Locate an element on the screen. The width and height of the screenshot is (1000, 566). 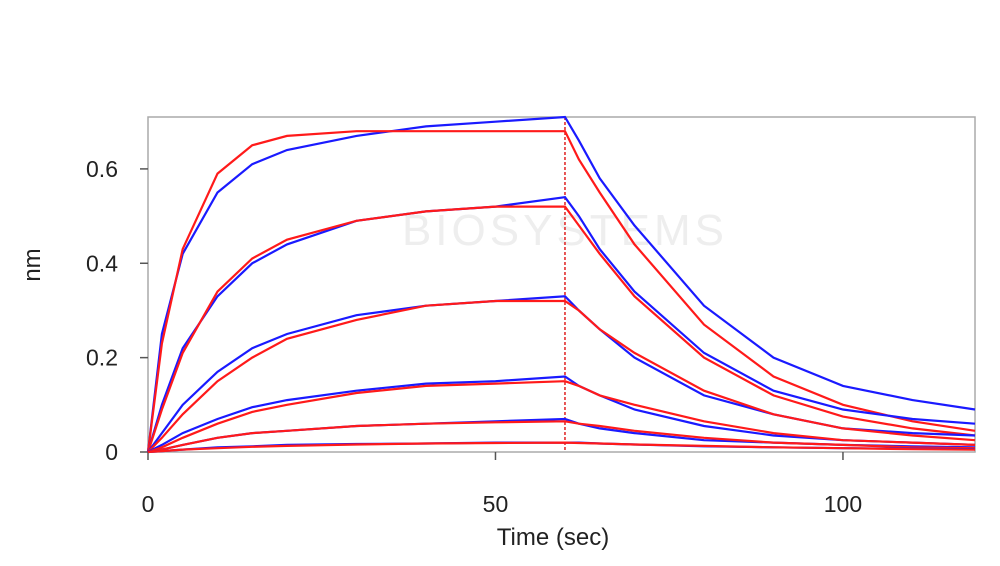
y-tick-label: 0 is located at coordinates (111, 452).